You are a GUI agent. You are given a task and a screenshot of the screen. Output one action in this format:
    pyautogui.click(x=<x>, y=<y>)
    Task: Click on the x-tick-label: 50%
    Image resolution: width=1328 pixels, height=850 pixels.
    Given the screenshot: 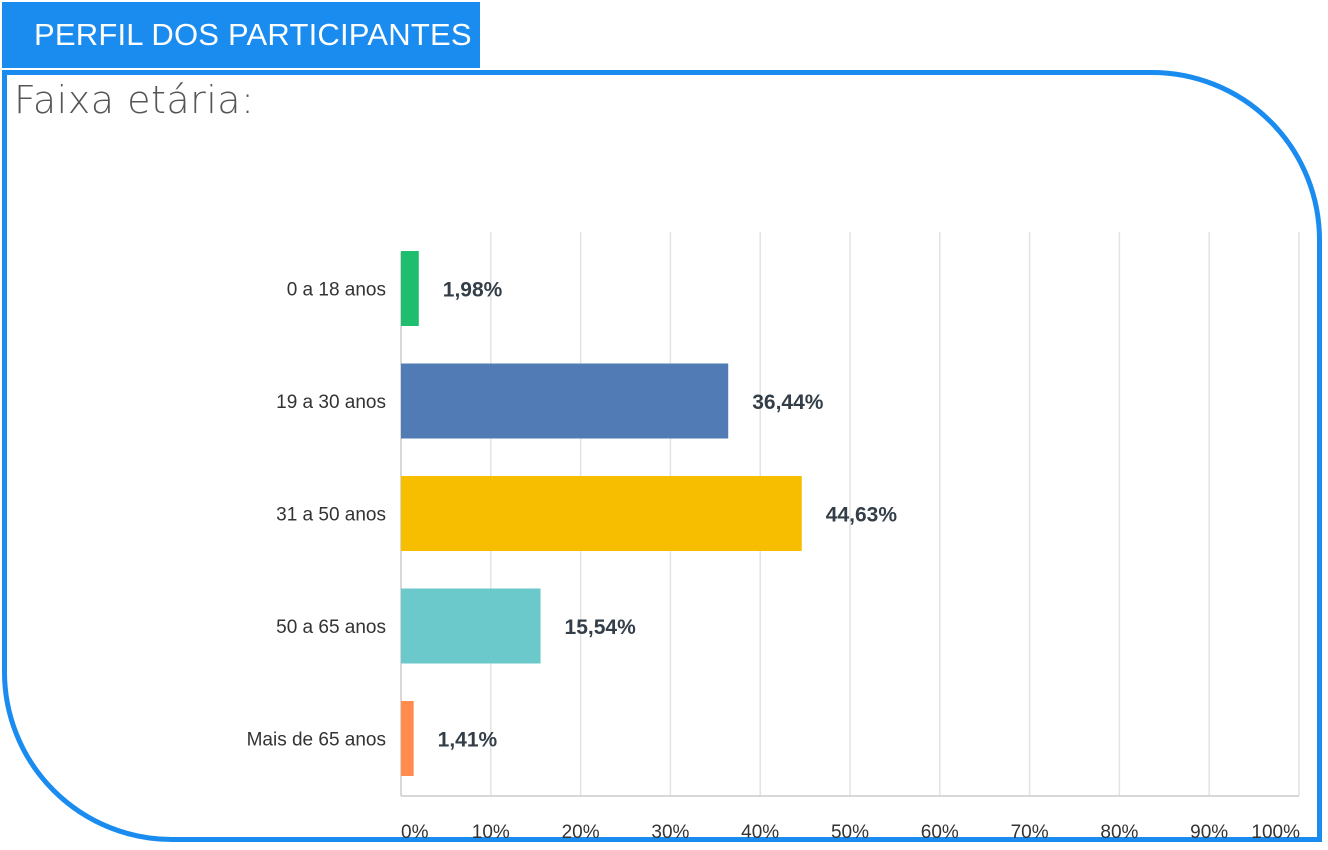 What is the action you would take?
    pyautogui.click(x=850, y=832)
    